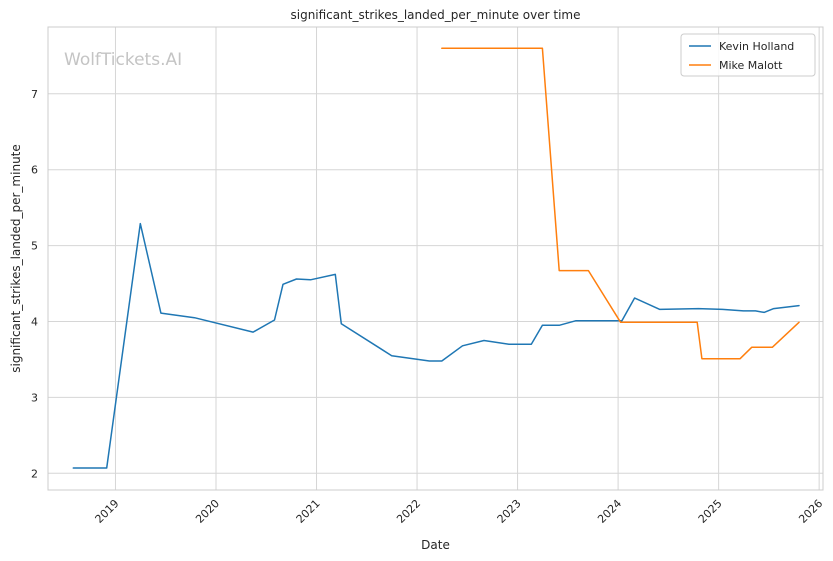 This screenshot has width=833, height=561. What do you see at coordinates (435, 545) in the screenshot?
I see `x-axis-title: Date` at bounding box center [435, 545].